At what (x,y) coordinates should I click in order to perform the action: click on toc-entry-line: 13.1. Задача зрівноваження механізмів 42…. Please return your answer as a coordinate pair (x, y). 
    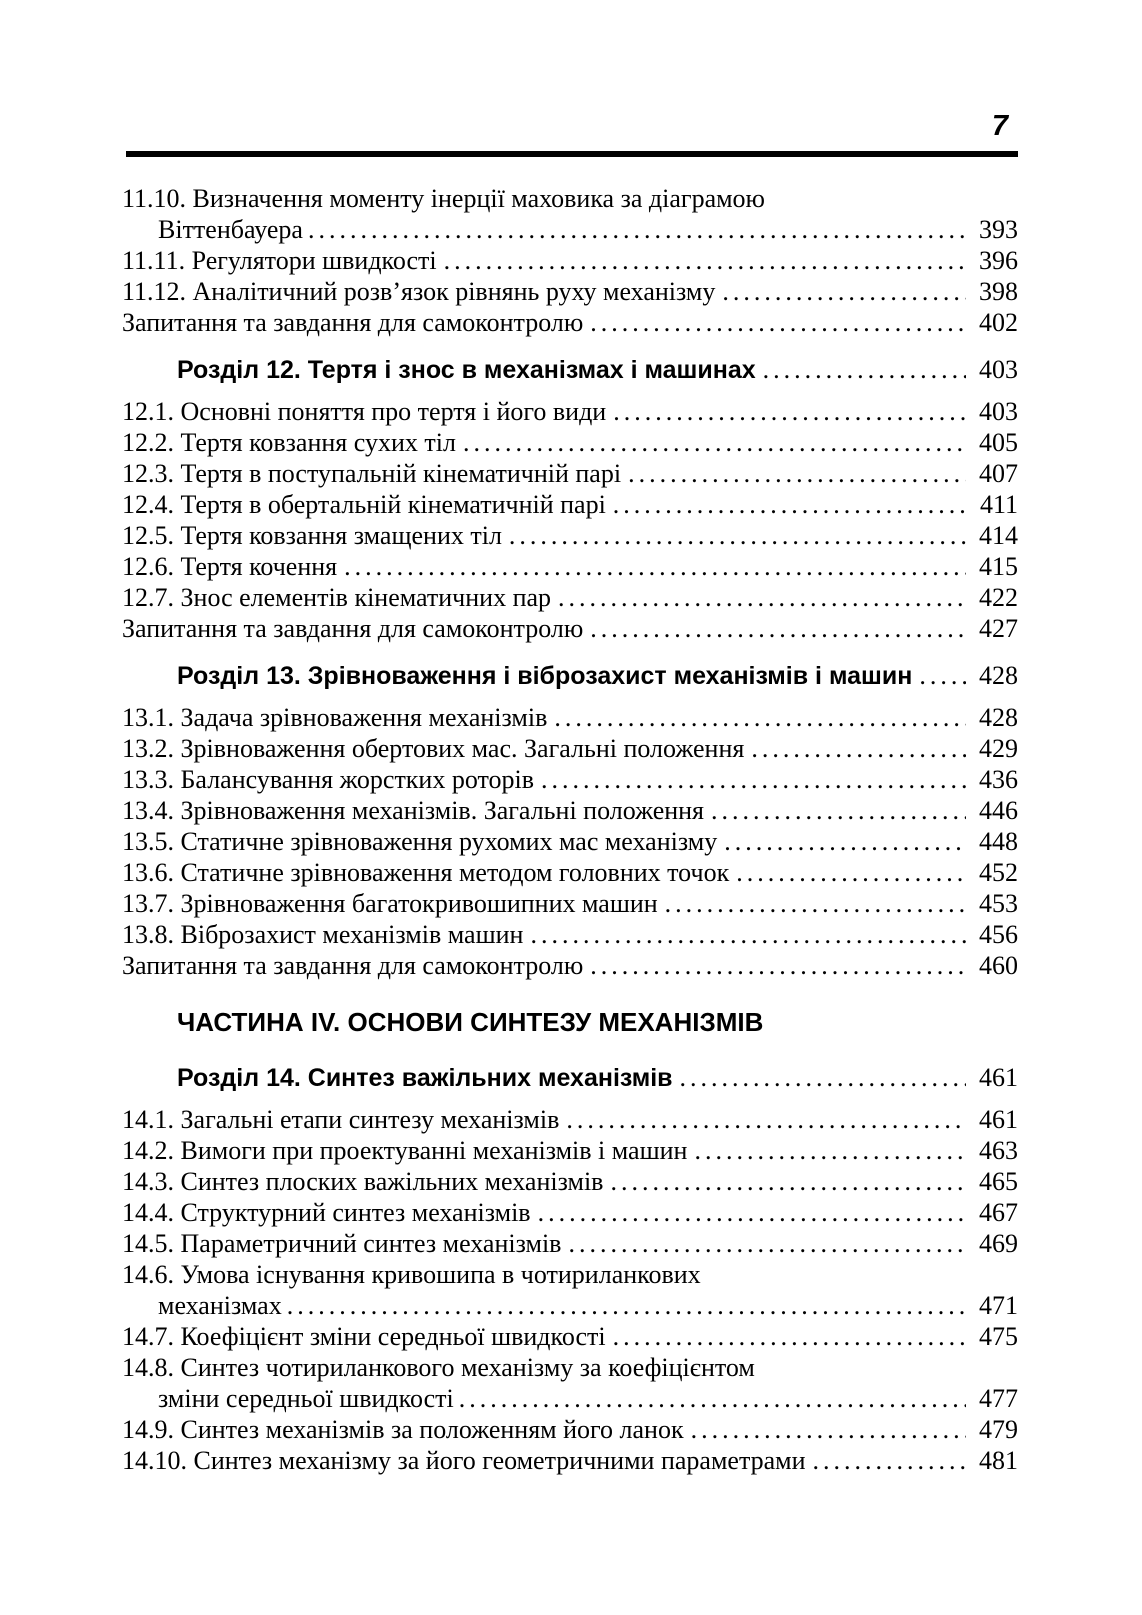
    Looking at the image, I should click on (570, 717).